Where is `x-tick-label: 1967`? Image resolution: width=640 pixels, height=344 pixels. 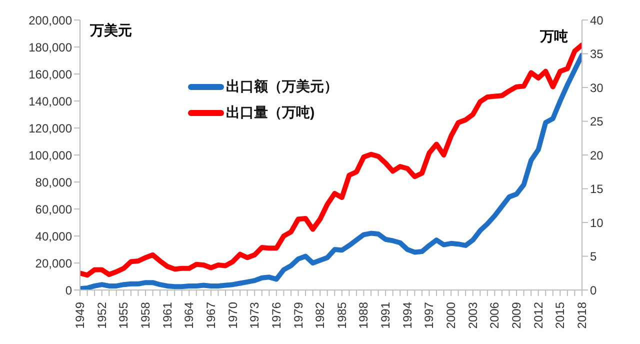 x-tick-label: 1967 is located at coordinates (211, 315).